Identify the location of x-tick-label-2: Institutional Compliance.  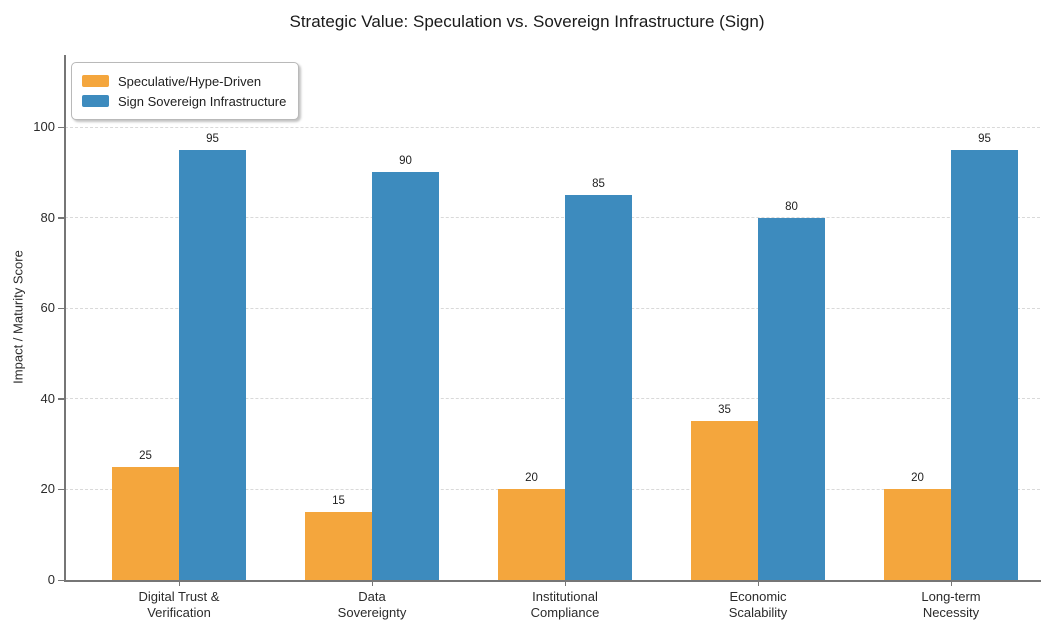
(565, 604).